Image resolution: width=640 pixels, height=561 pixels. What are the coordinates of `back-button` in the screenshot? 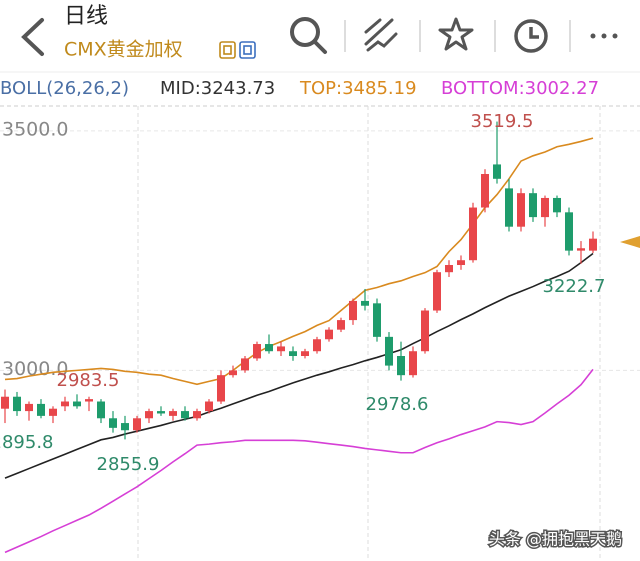 It's located at (32, 37).